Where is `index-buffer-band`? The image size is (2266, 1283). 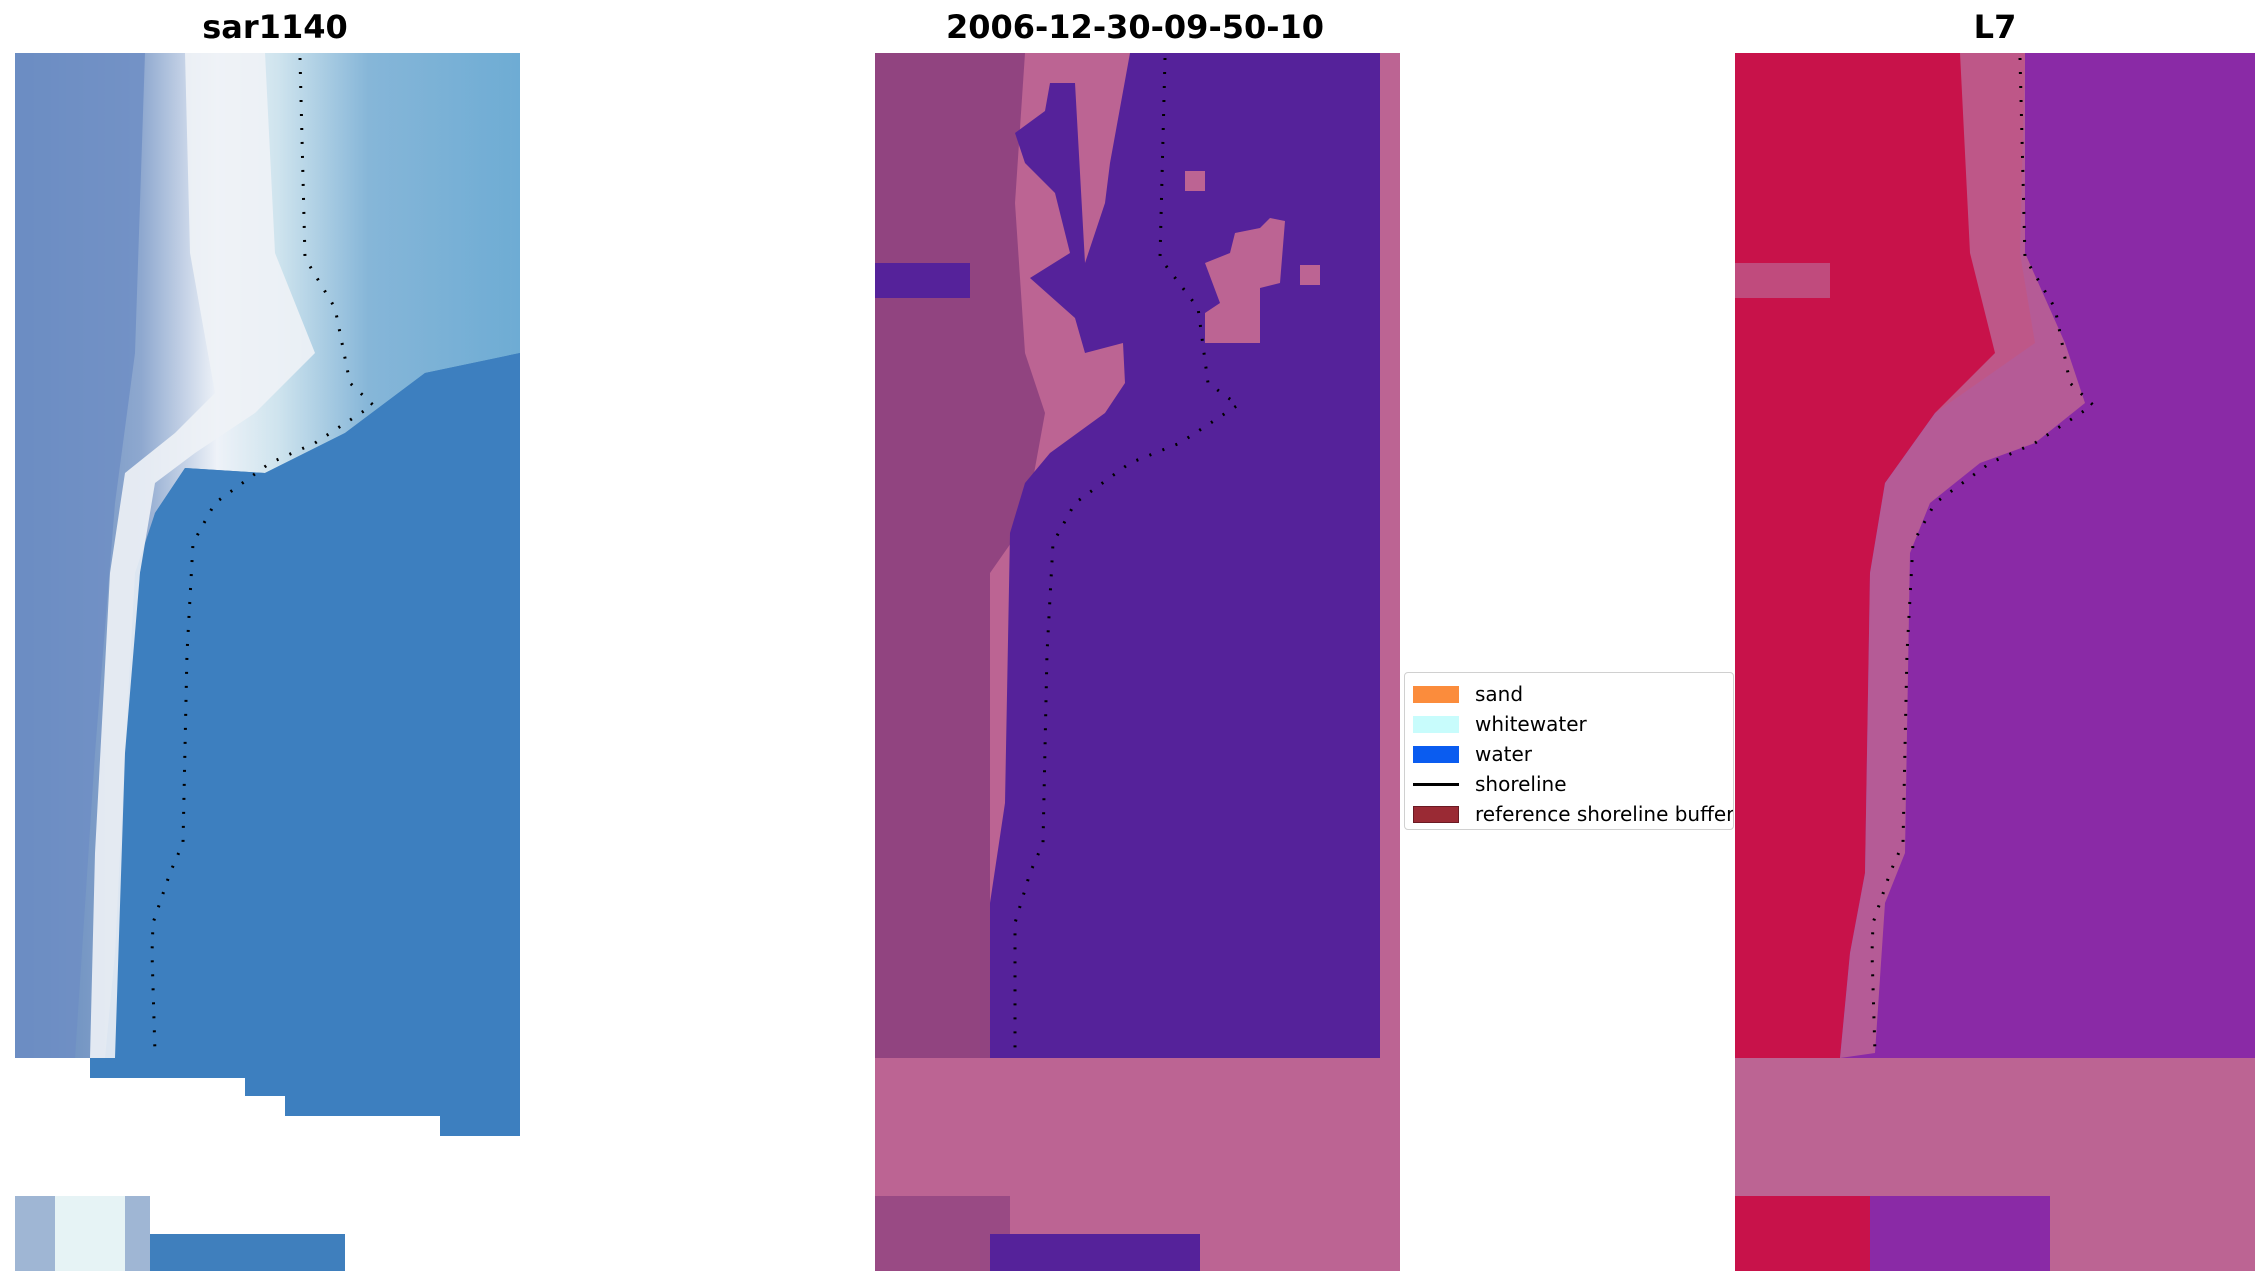
index-buffer-band is located at coordinates (1962, 555).